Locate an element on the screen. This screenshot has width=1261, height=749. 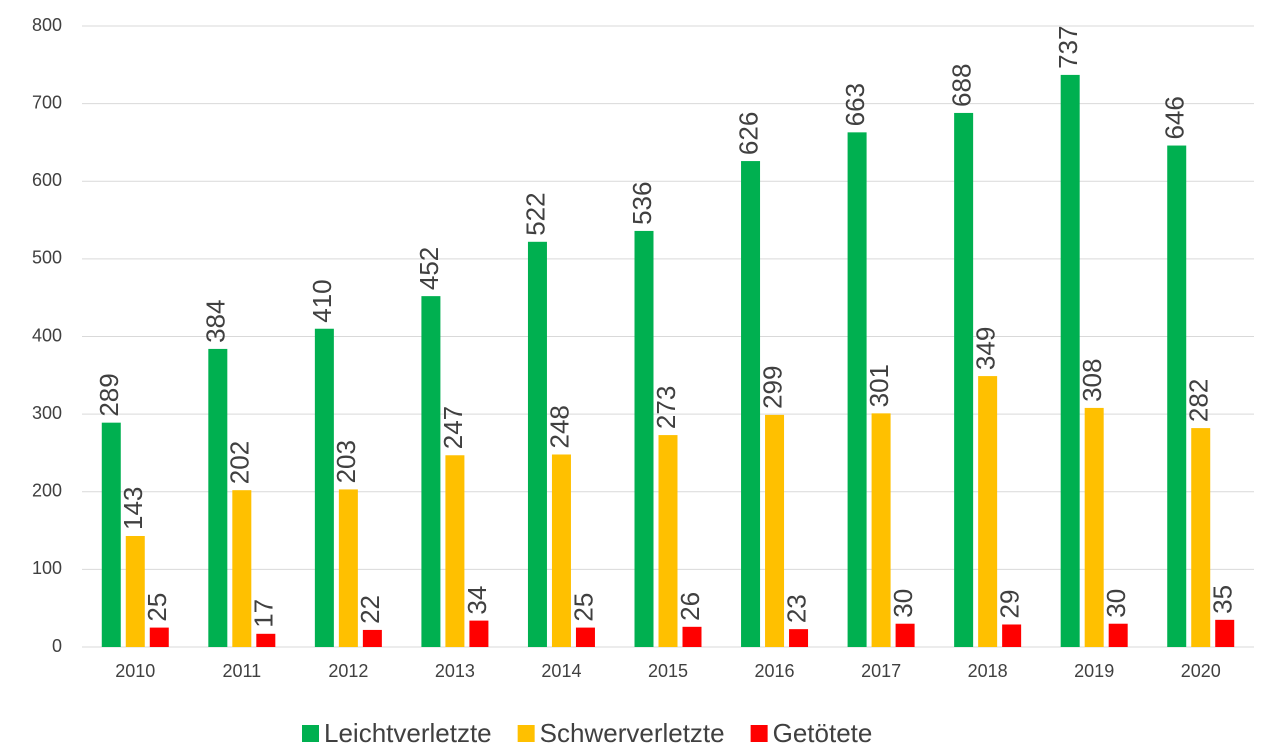
data-label: 299 is located at coordinates (772, 387).